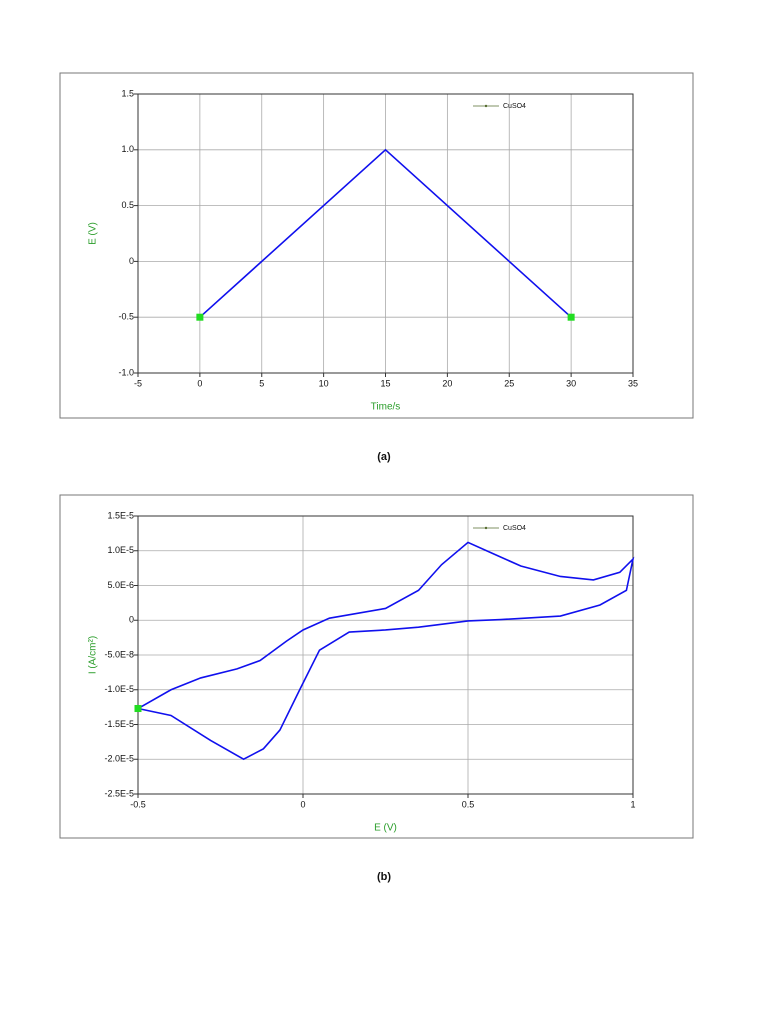  I want to click on x-tick-label: 5, so click(261, 383).